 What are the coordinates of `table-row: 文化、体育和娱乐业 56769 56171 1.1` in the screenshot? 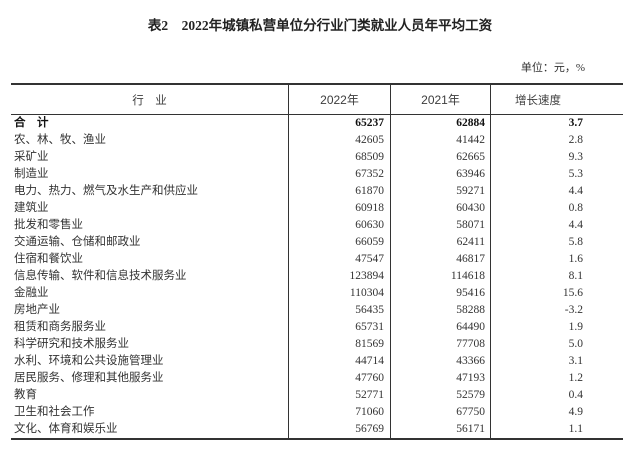 It's located at (317, 429).